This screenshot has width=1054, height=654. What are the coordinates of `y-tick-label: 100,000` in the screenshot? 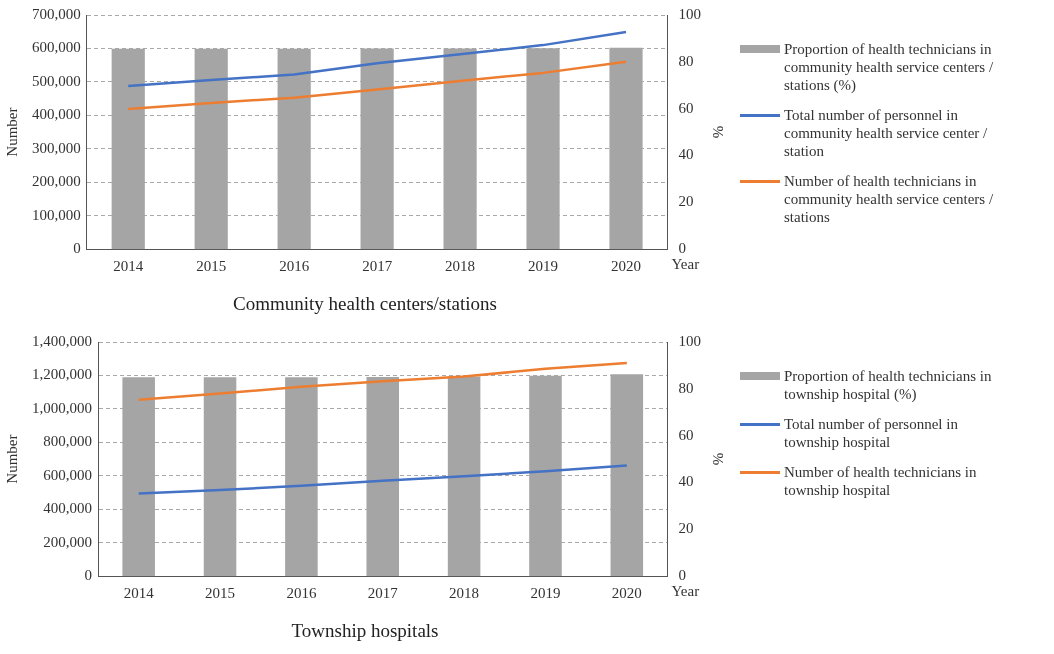 It's located at (56, 214).